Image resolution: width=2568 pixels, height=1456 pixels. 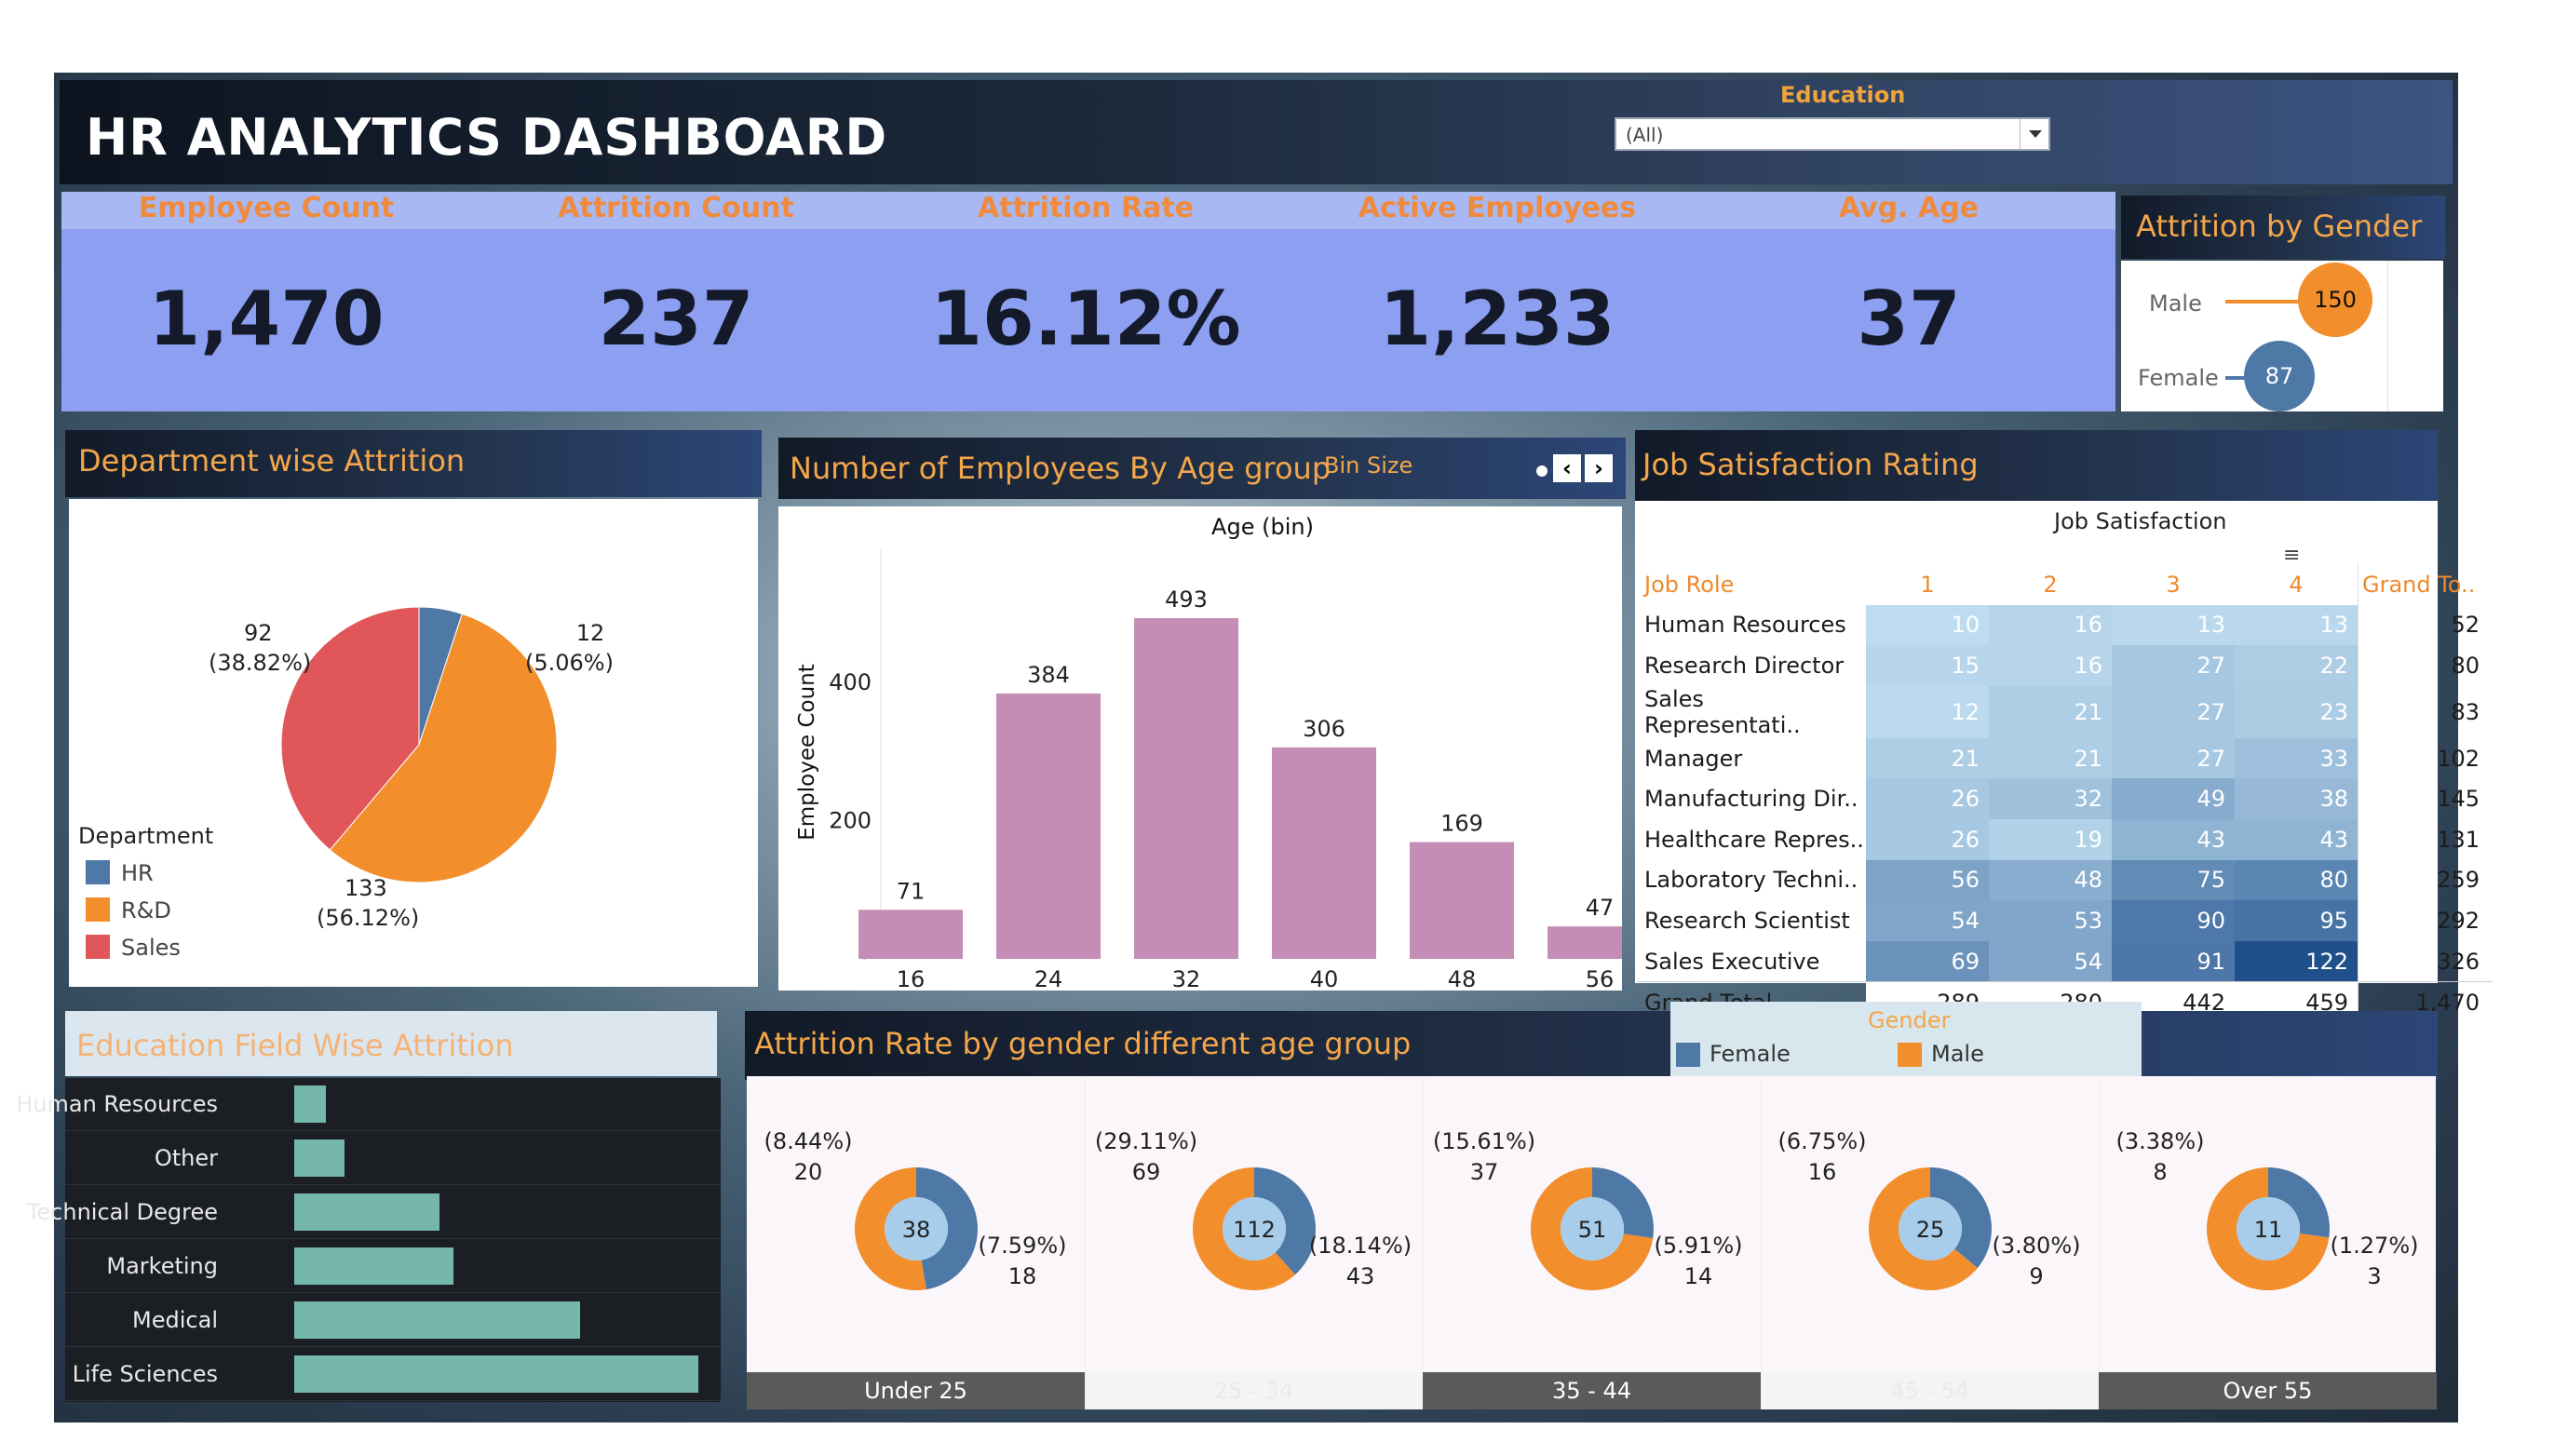 I want to click on age-group-donut: 25 (6.75%) 16 (3.80%) 9, so click(x=1930, y=1224).